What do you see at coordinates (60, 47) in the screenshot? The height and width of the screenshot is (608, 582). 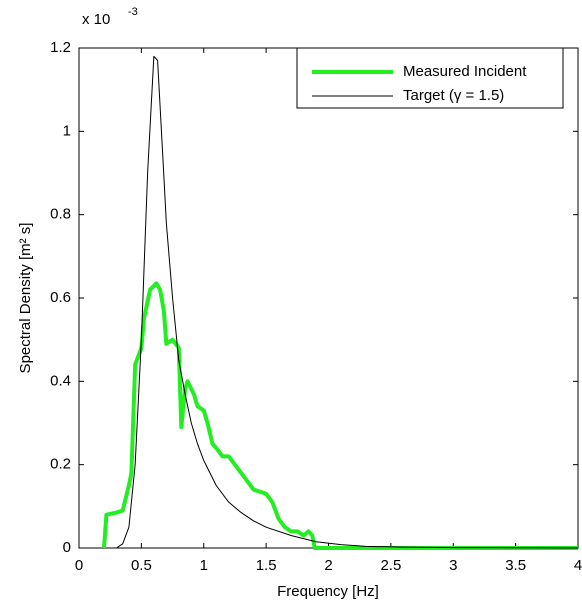 I see `y-tick-label: 1.2` at bounding box center [60, 47].